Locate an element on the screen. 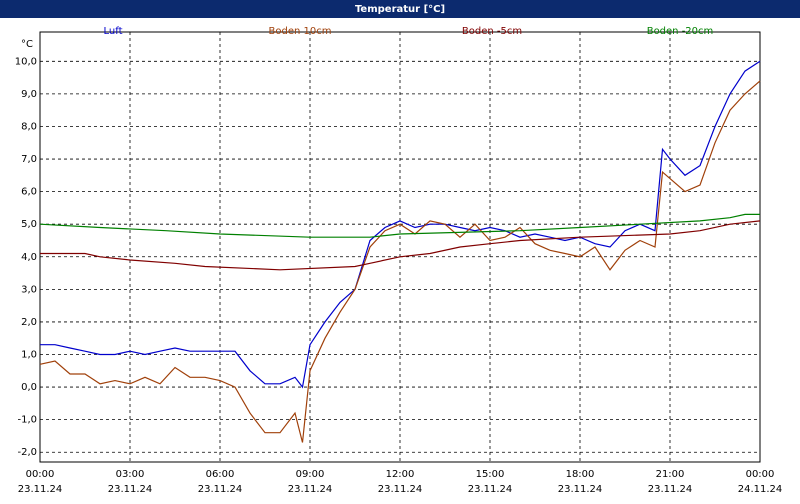 The image size is (800, 504). y-tick-label: 6,0 is located at coordinates (29, 192).